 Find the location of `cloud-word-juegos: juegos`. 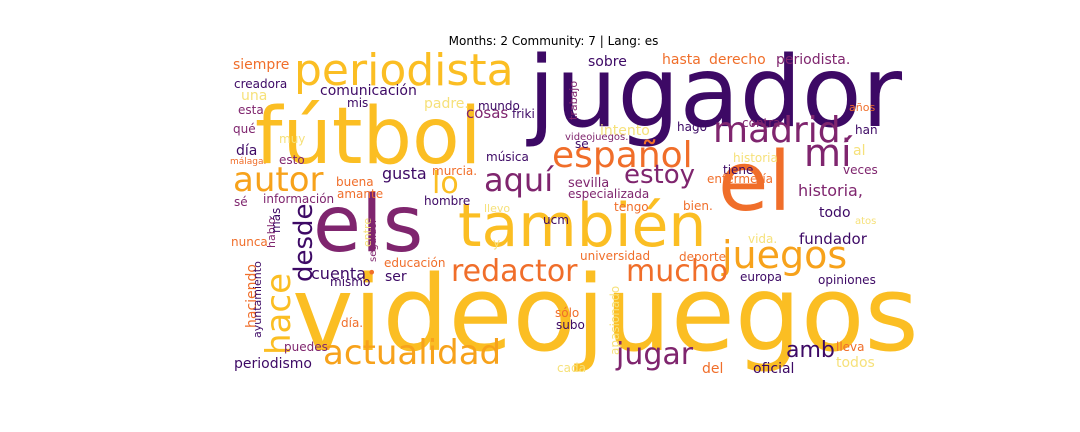

cloud-word-juegos: juegos is located at coordinates (785, 255).